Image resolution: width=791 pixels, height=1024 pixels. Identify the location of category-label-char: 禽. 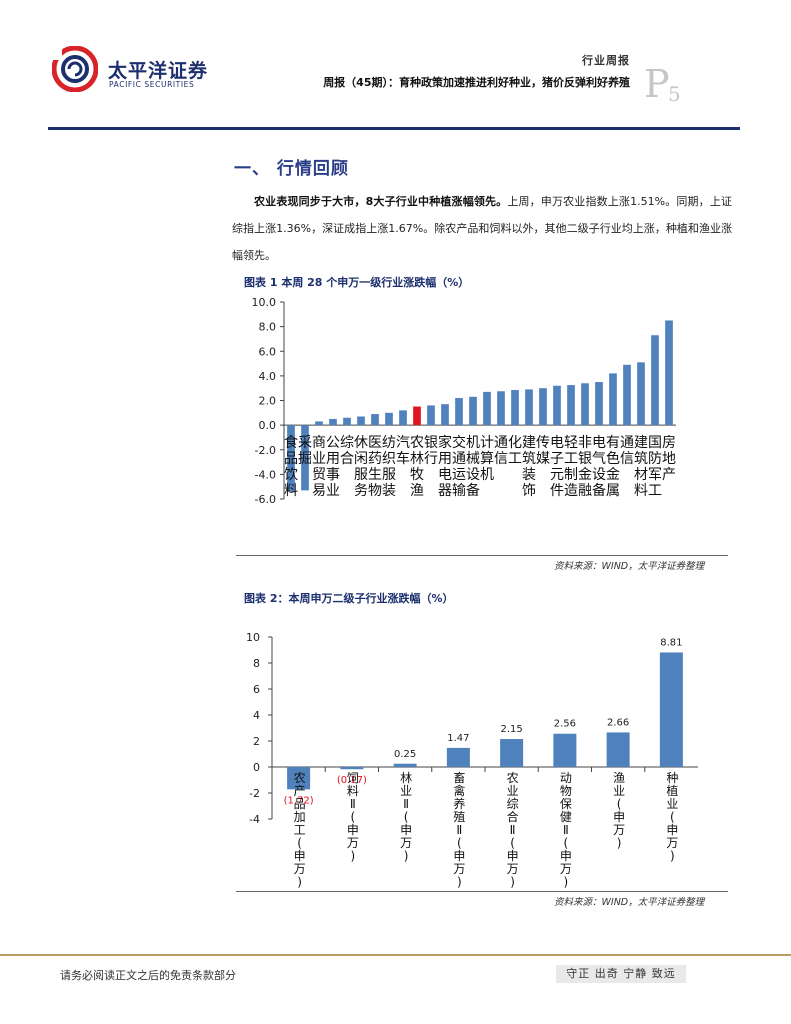
(459, 790).